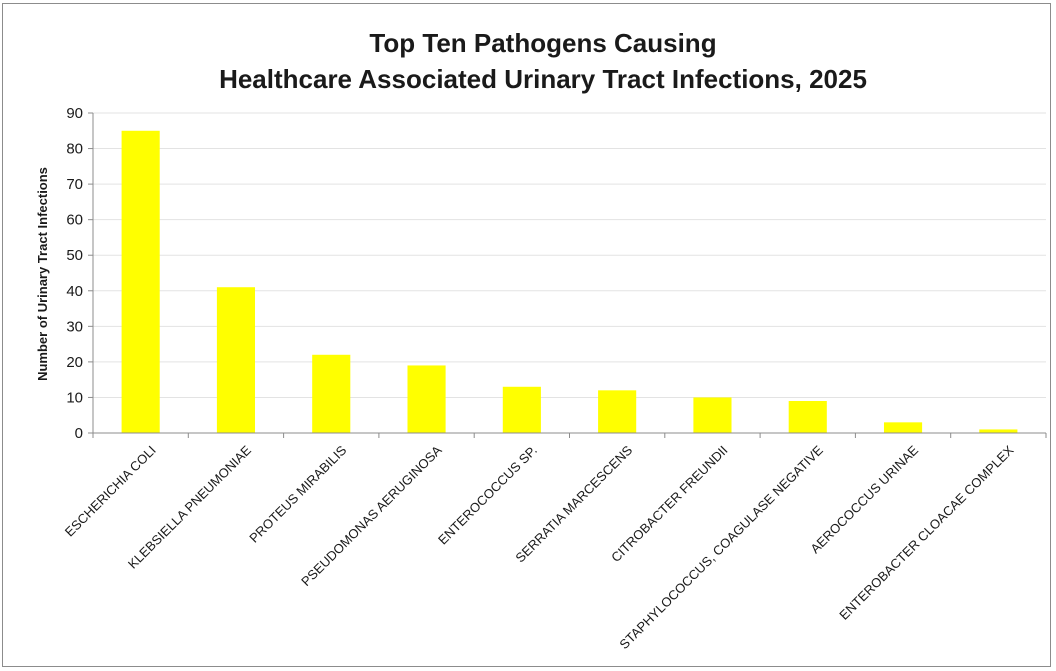 The image size is (1056, 671). Describe the element at coordinates (74, 149) in the screenshot. I see `y-tick-label: 80` at that location.